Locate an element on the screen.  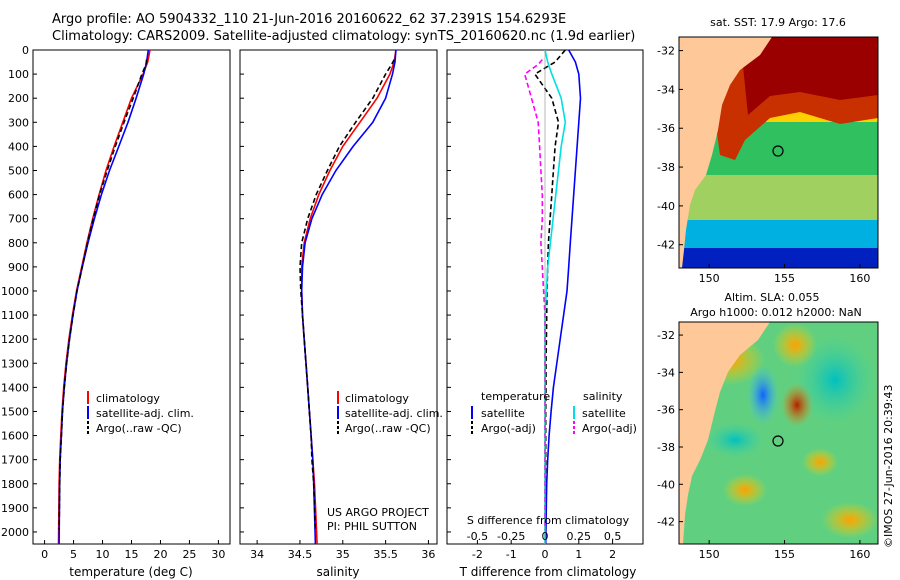
sst-lat-ticks: -32 -34 -36 -38 -40 -42 is located at coordinates (670, 148).